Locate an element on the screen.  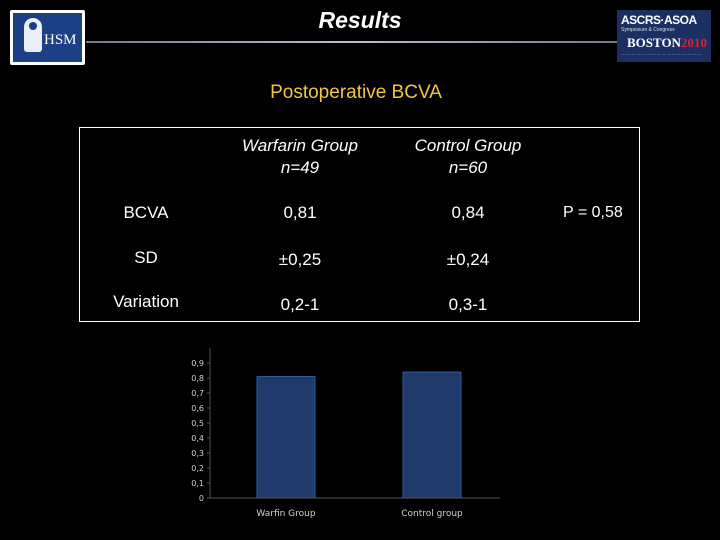
ascrs-logo-subtext: Symposium & Congress is located at coordinates (648, 30).